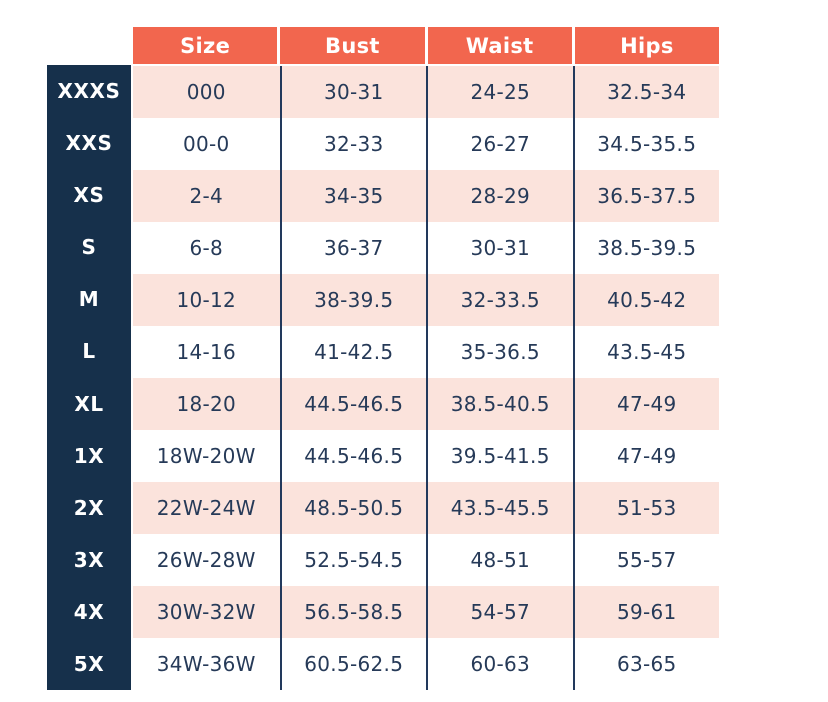  What do you see at coordinates (353, 352) in the screenshot?
I see `cell-bust: 41-42.5` at bounding box center [353, 352].